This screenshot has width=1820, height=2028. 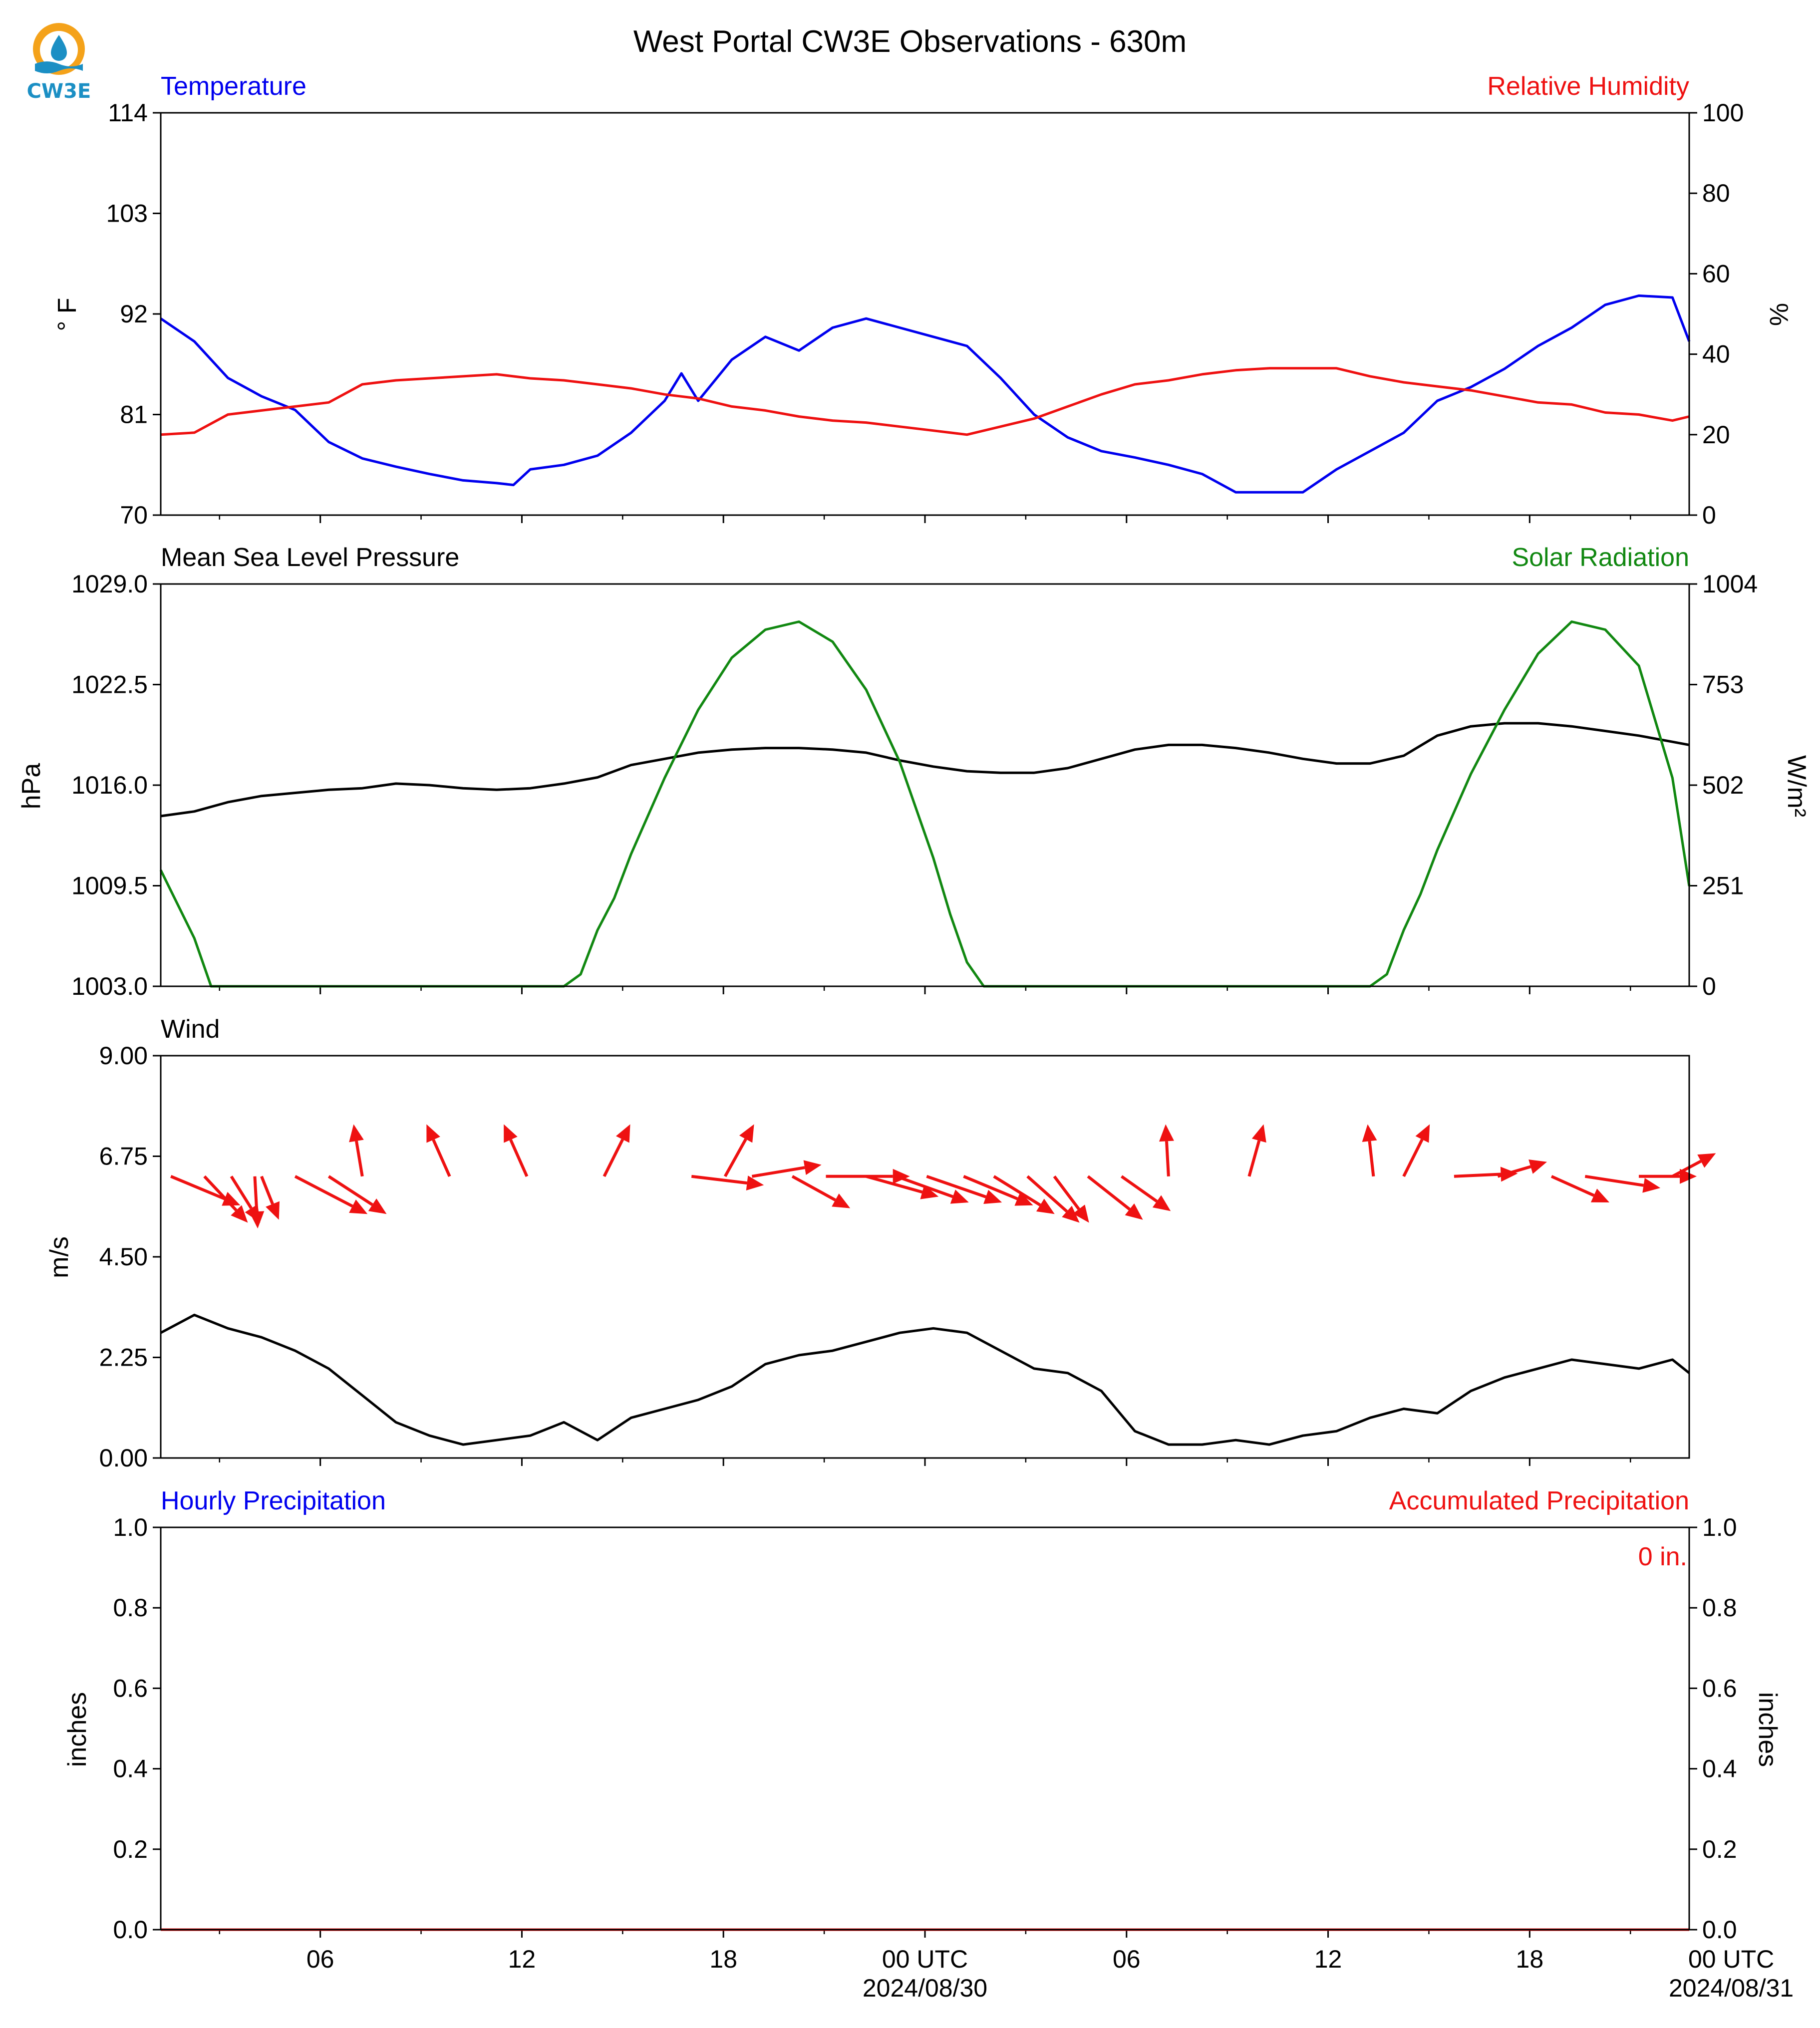 I want to click on ytick-right-label: 0.6, so click(x=1719, y=1688).